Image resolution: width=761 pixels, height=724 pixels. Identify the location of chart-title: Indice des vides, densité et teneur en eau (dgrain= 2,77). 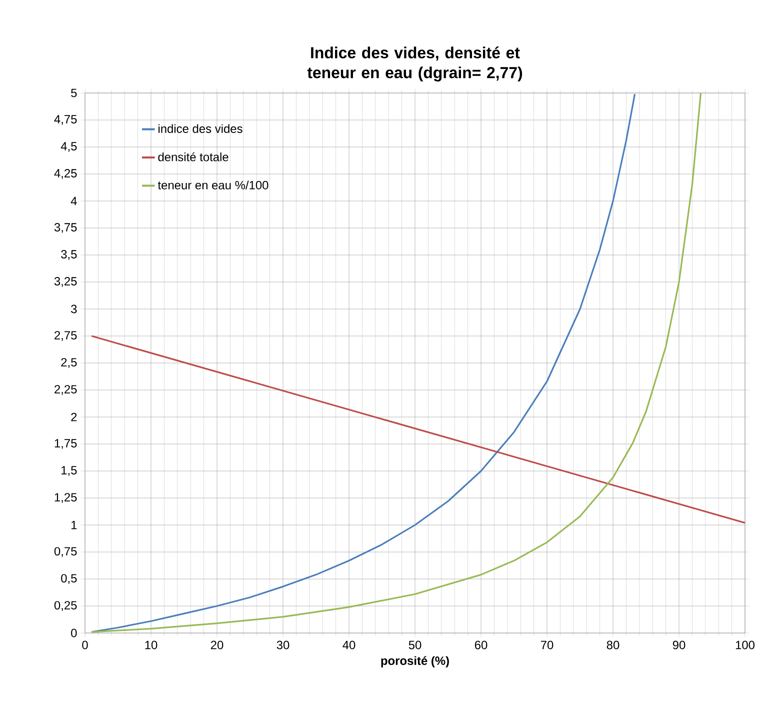
(414, 64).